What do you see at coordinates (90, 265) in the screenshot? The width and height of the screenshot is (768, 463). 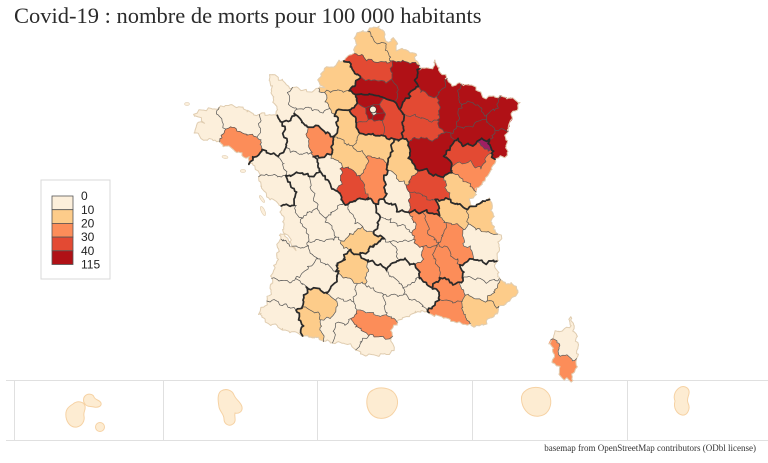 I see `svg-text: 115` at bounding box center [90, 265].